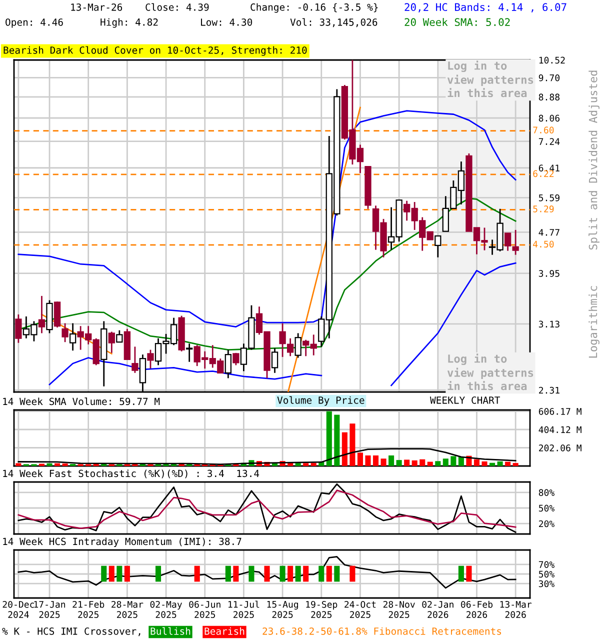 The height and width of the screenshot is (640, 600). I want to click on y-tick-label: 4.77, so click(549, 232).